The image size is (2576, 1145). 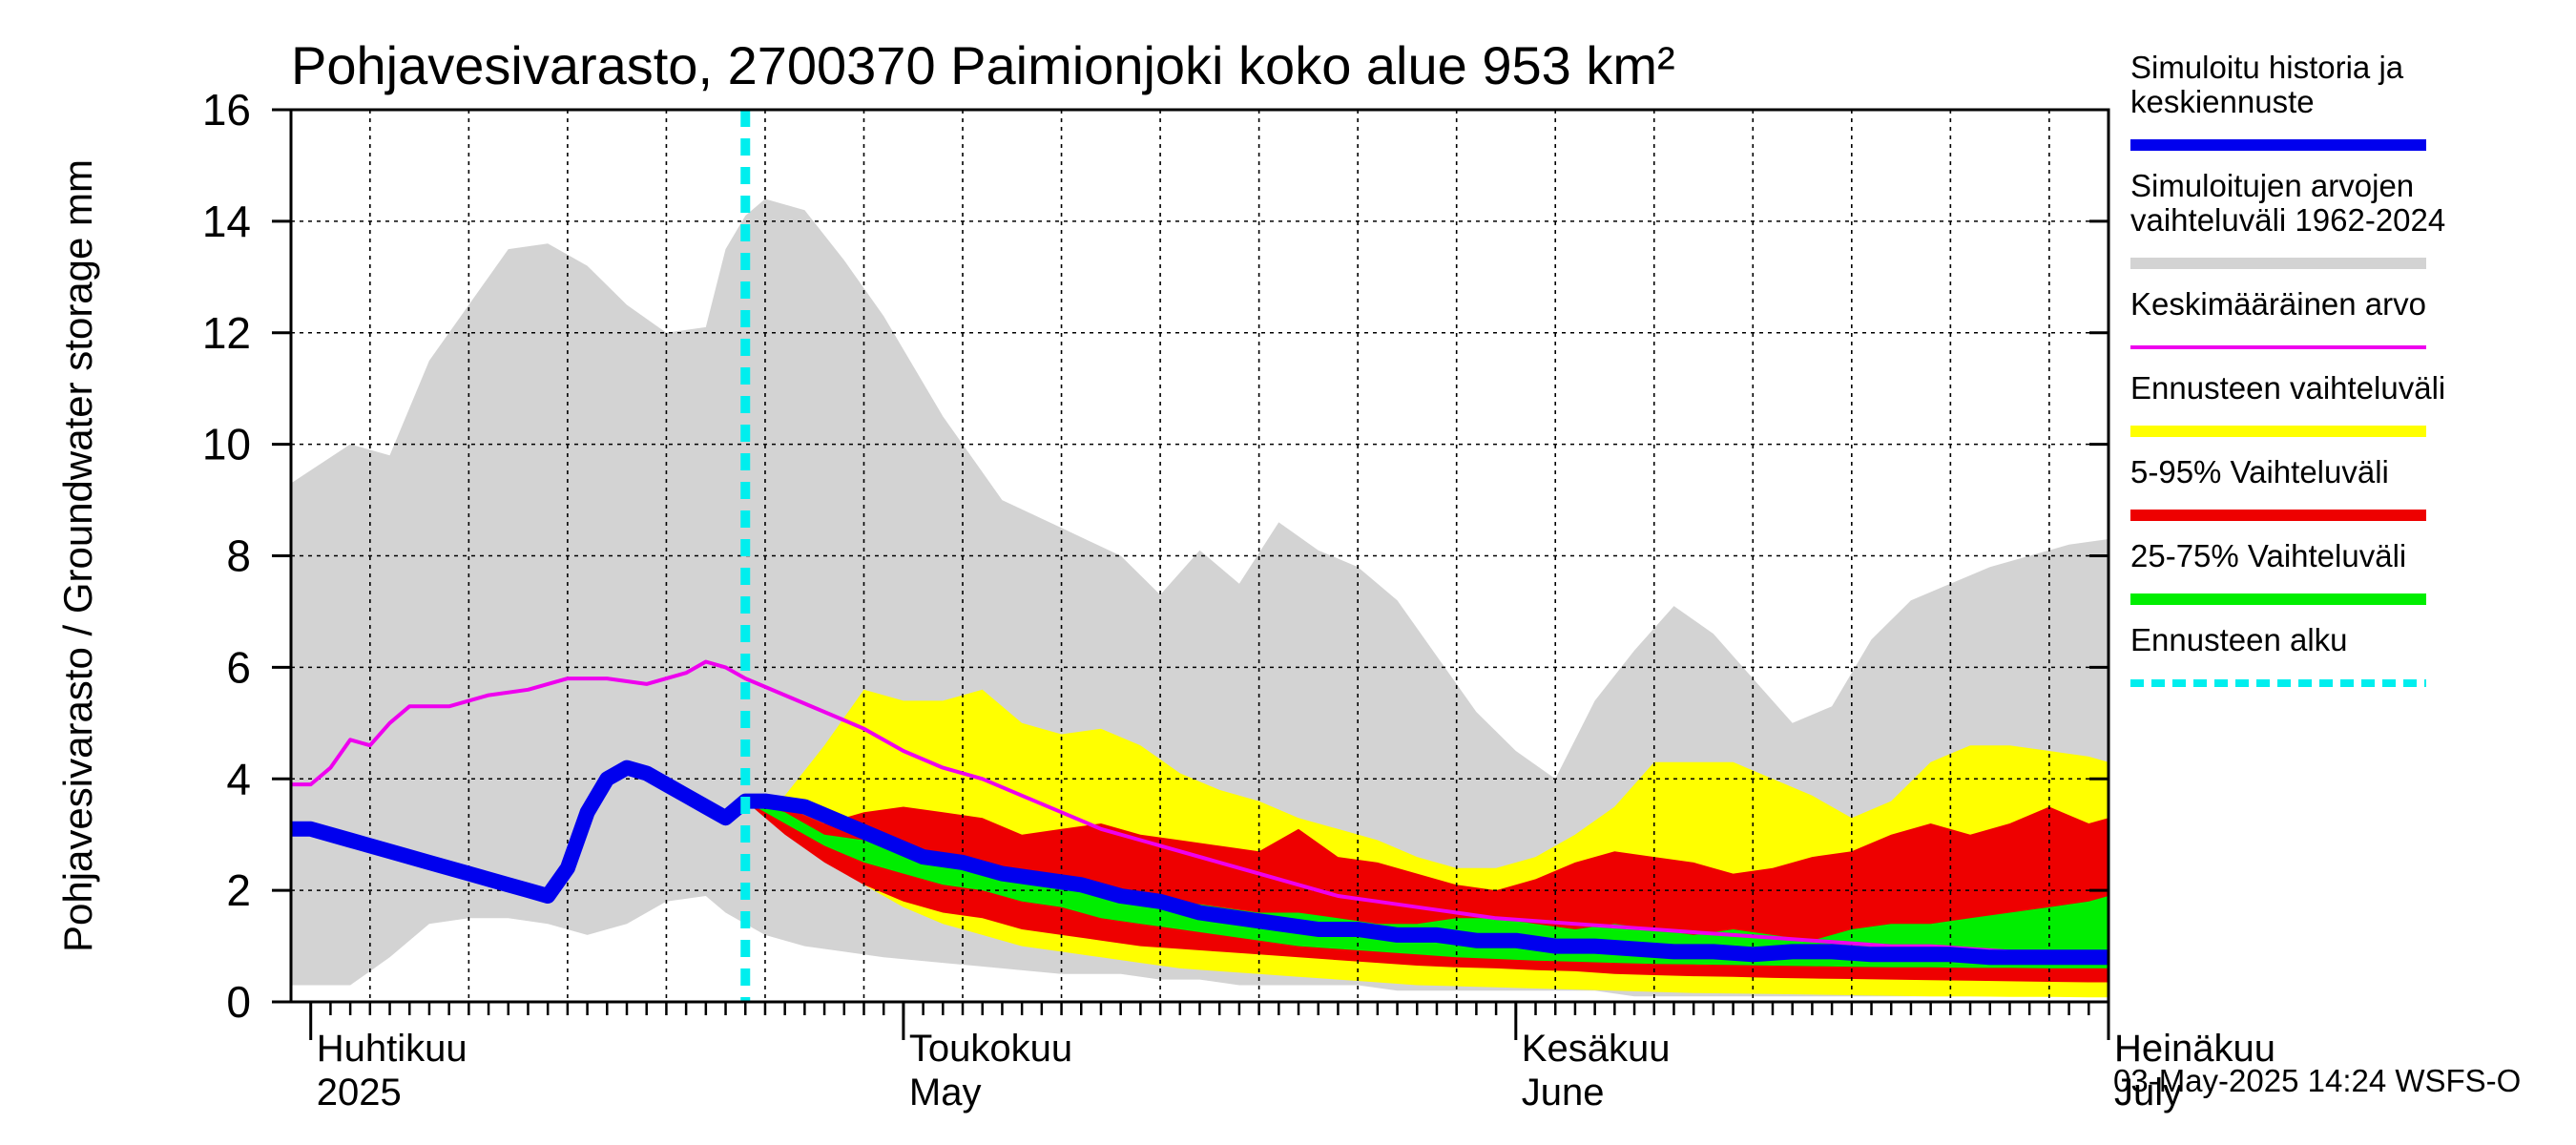 I want to click on month-label-en: 2025, so click(x=359, y=1093).